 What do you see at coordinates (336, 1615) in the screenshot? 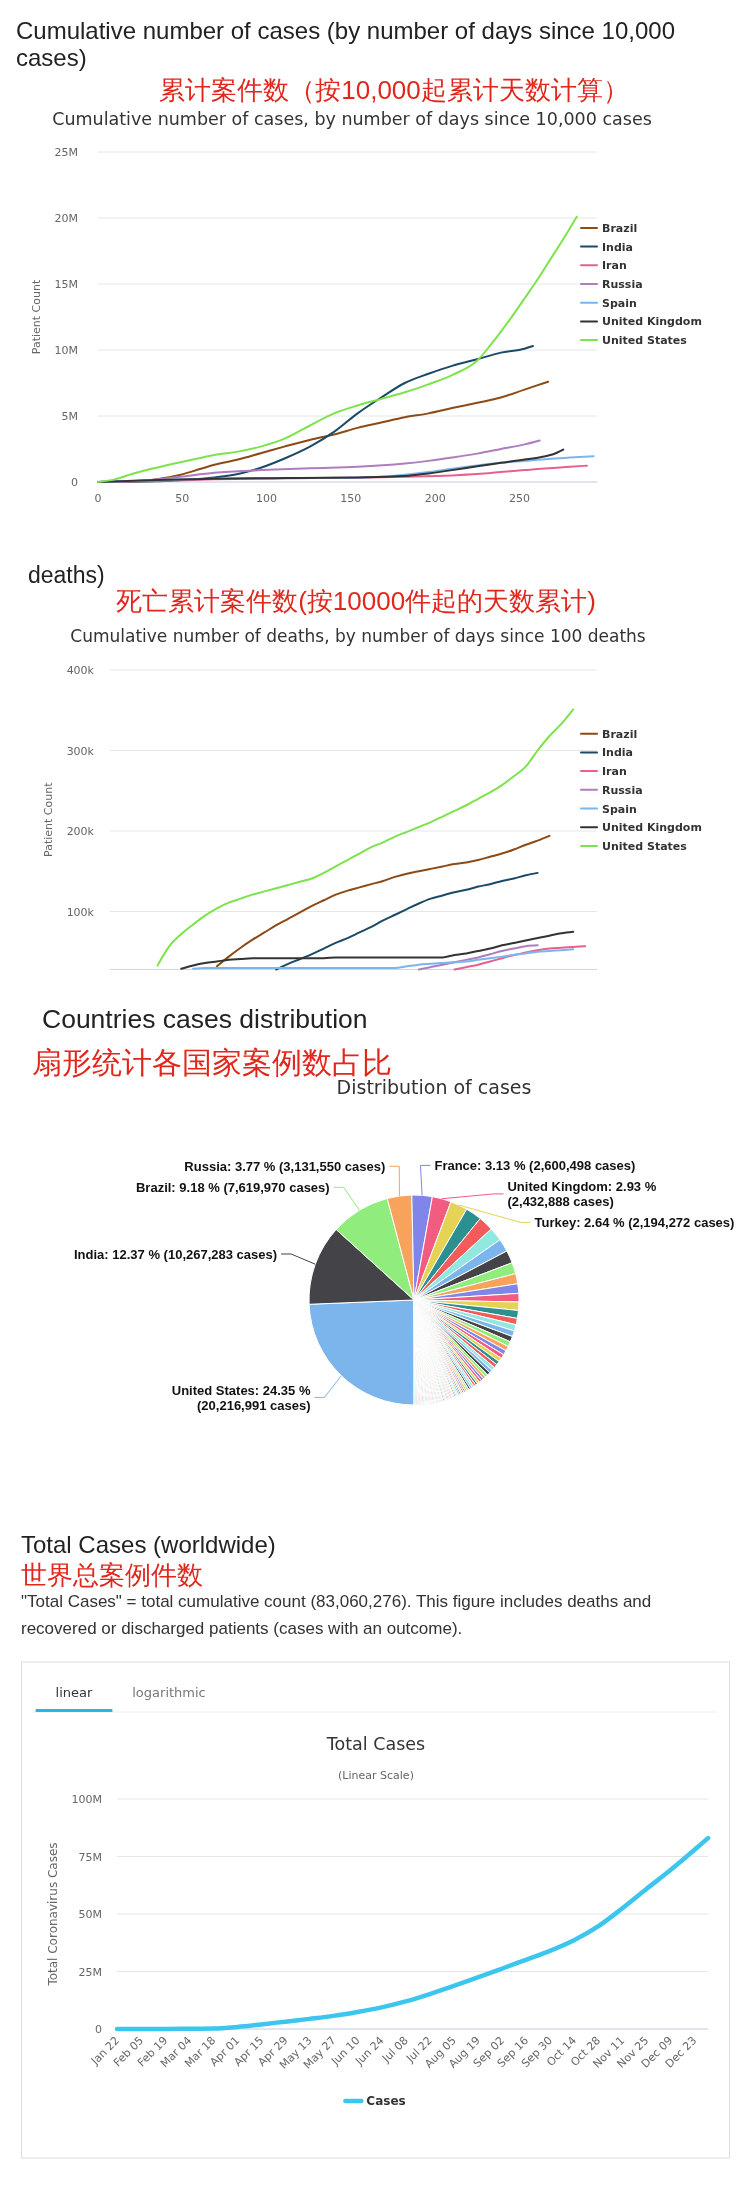
I see `text: "Total Cases" = total cumulative count (83,060,276). This figure includes deaths and recovered or discharged patients (cases with an outcome).` at bounding box center [336, 1615].